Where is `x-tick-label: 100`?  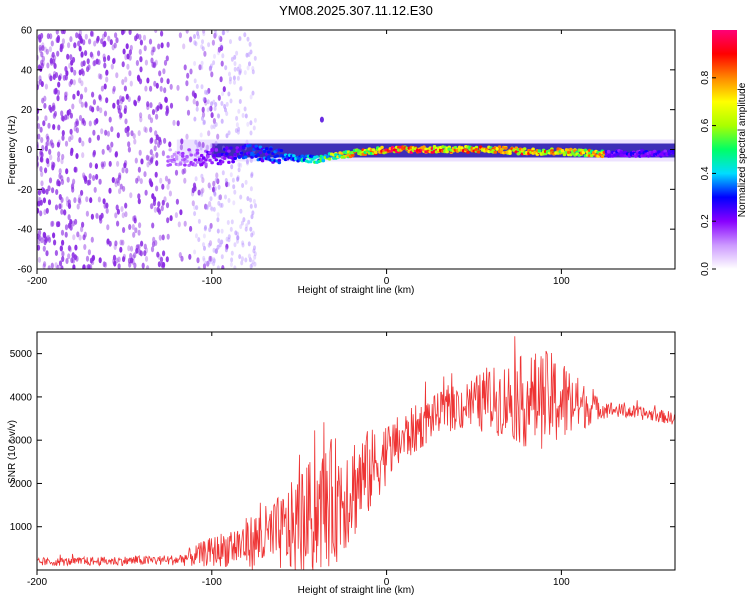
x-tick-label: 100 is located at coordinates (561, 281).